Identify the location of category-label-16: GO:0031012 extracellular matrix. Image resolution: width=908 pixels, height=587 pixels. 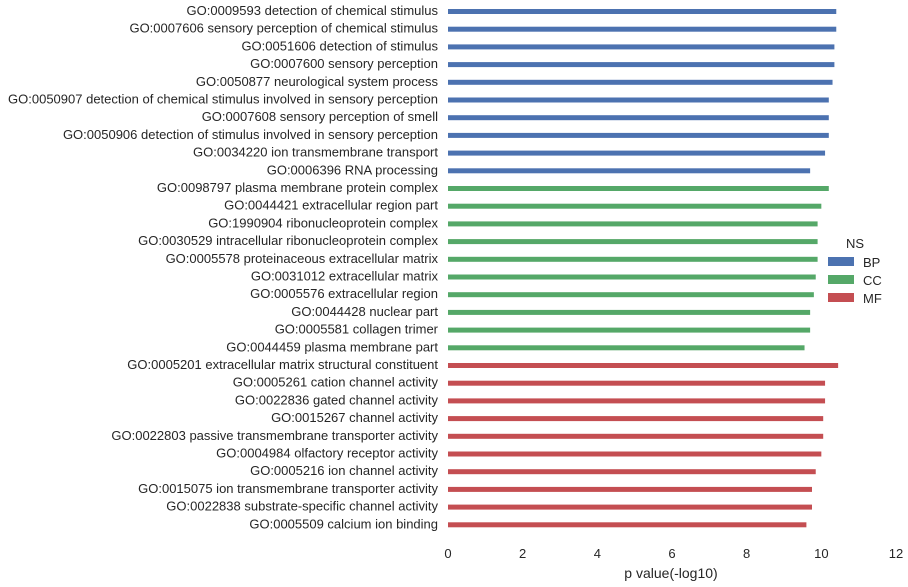
(345, 276).